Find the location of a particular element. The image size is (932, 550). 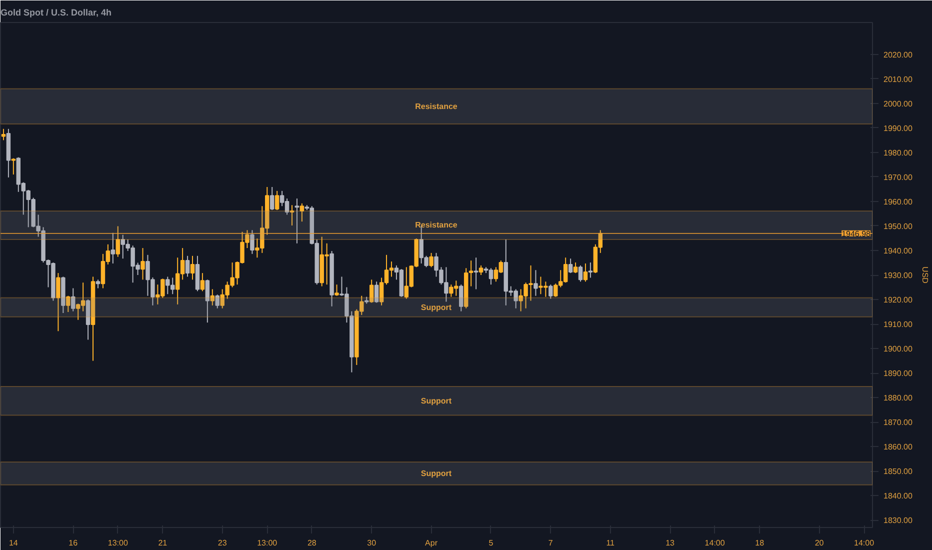

ref-line-label: 1946.98 is located at coordinates (857, 233).